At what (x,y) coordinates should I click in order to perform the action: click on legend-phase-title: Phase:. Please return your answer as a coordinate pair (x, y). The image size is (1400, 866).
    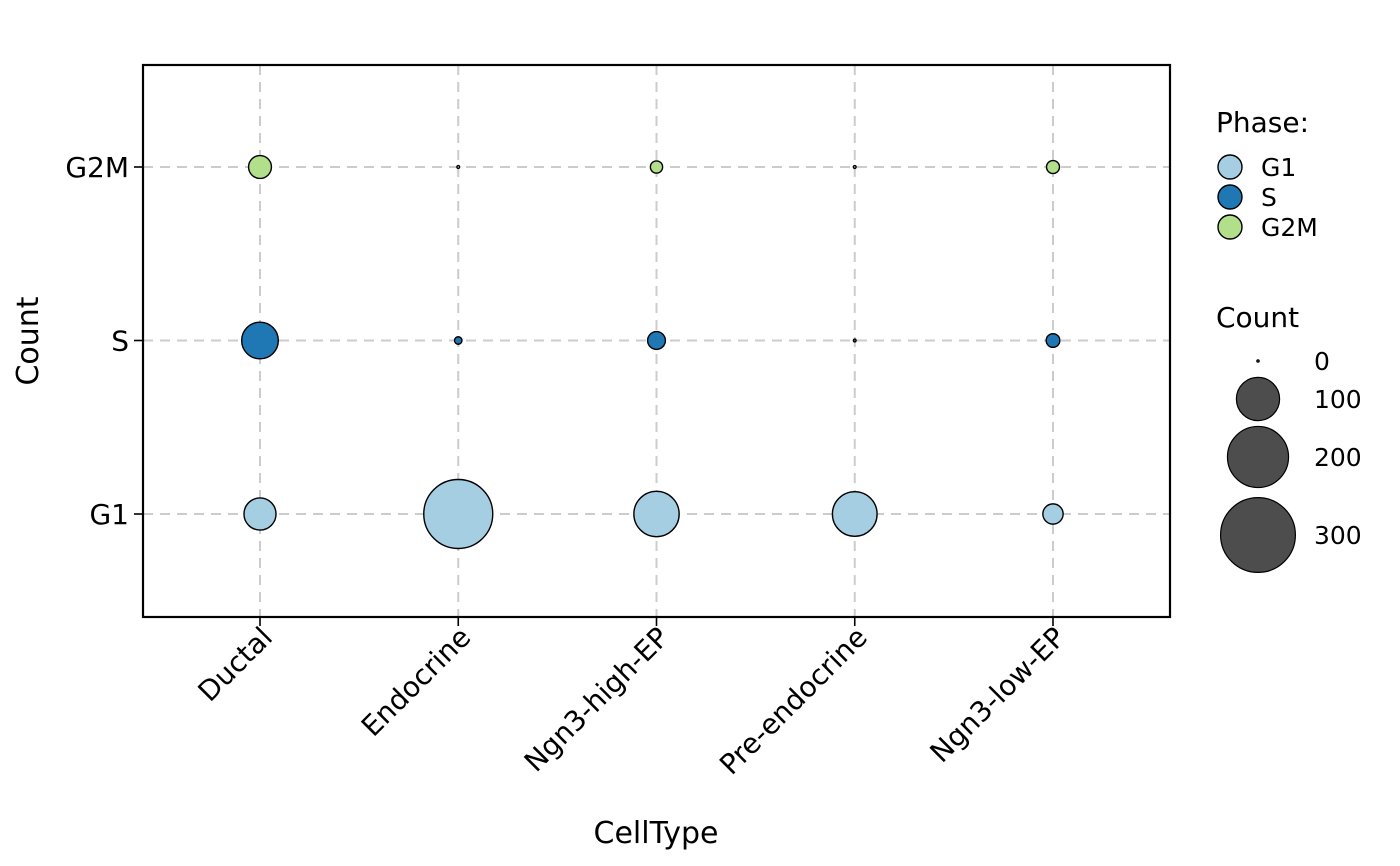
    Looking at the image, I should click on (1262, 122).